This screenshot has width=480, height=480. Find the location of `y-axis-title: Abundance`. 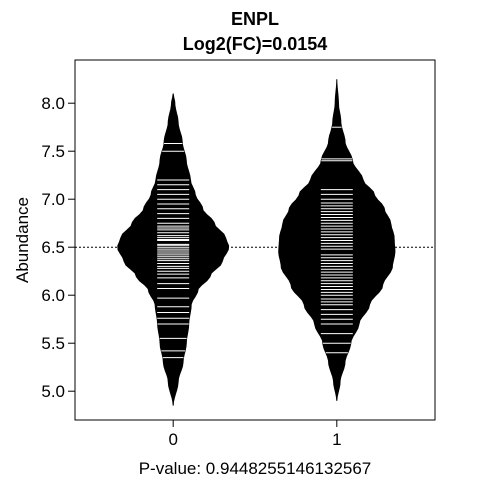

y-axis-title: Abundance is located at coordinates (22, 240).